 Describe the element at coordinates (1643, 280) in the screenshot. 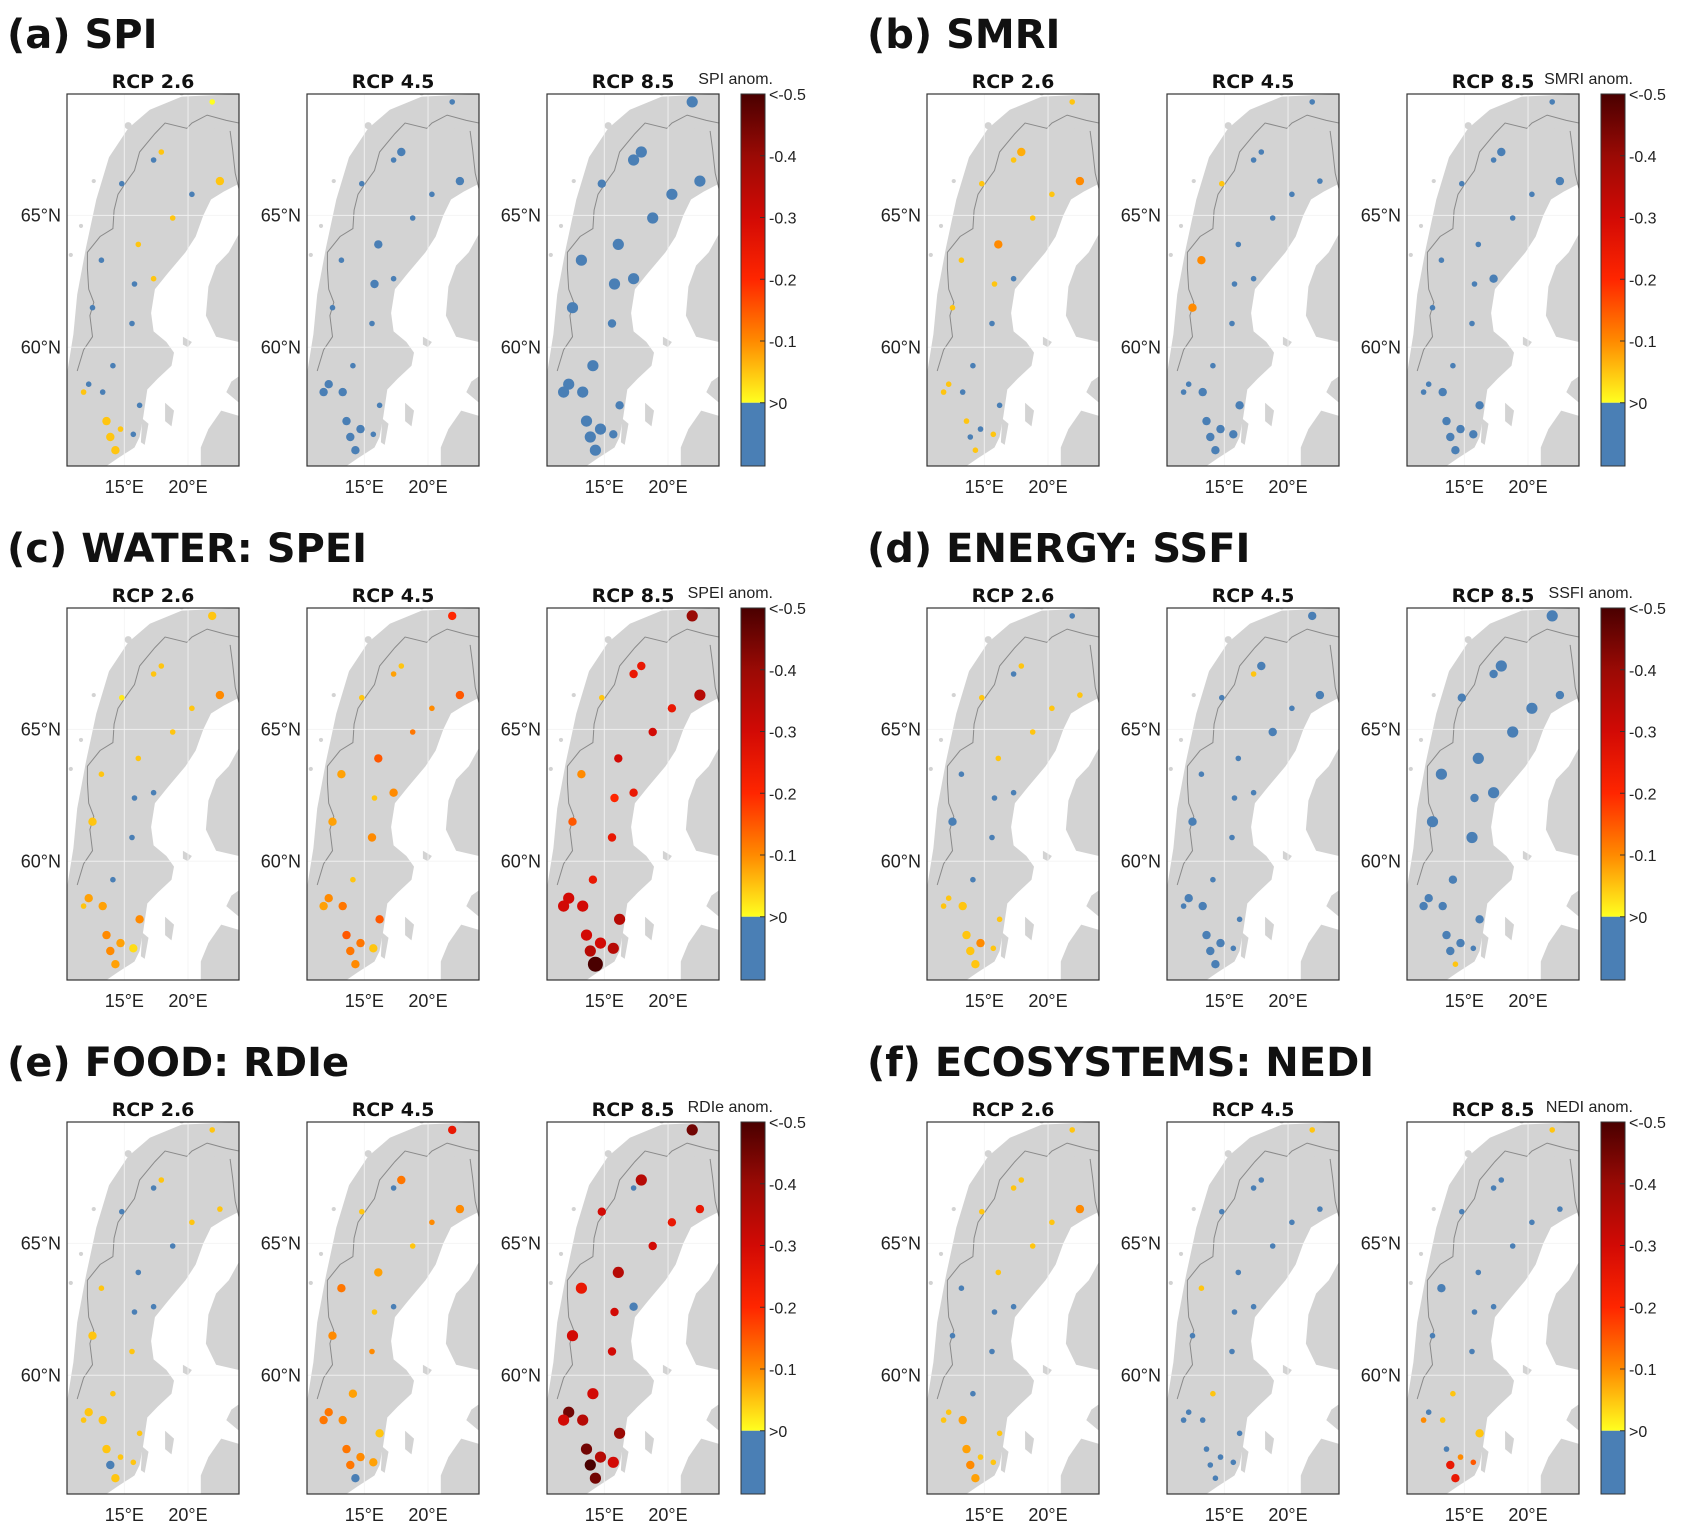

I see `colorbar-tick-label: -0.2` at that location.